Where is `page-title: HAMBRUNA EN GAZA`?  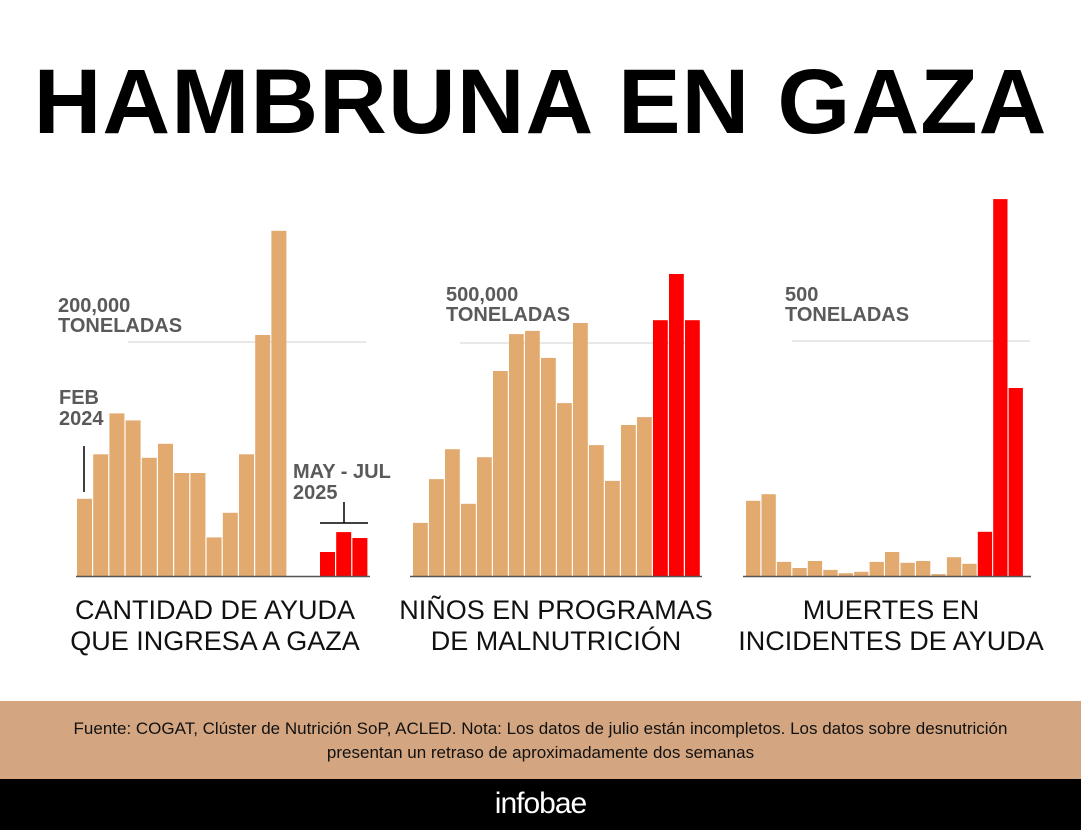
page-title: HAMBRUNA EN GAZA is located at coordinates (540, 102).